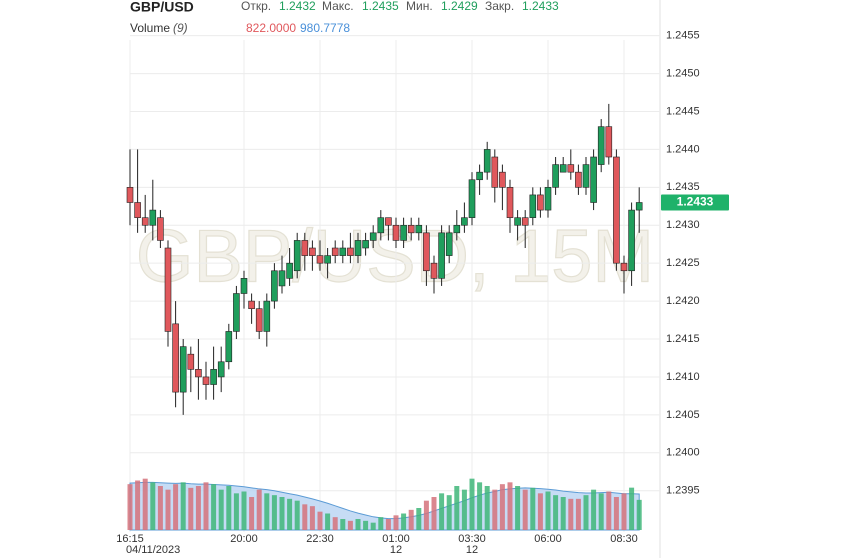 The image size is (843, 558). What do you see at coordinates (624, 539) in the screenshot?
I see `x-tick-label: 08:30` at bounding box center [624, 539].